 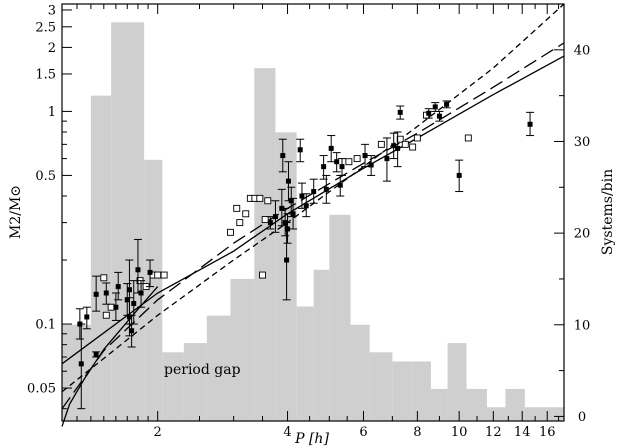 What do you see at coordinates (547, 432) in the screenshot?
I see `x-tick-label: 16` at bounding box center [547, 432].